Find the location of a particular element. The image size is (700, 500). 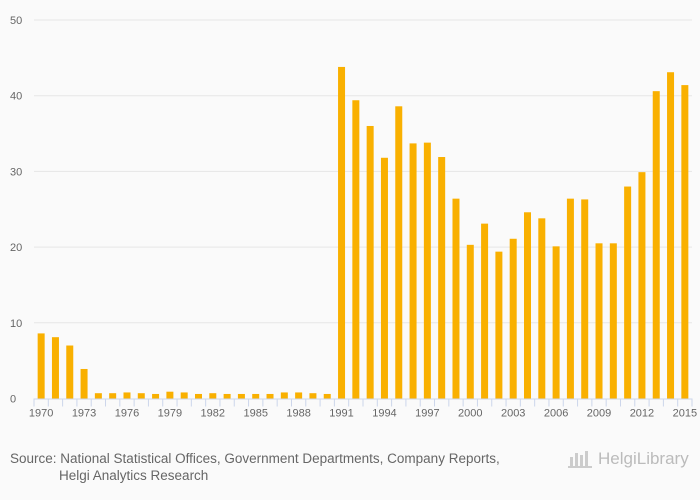

bar-1982 is located at coordinates (213, 396).